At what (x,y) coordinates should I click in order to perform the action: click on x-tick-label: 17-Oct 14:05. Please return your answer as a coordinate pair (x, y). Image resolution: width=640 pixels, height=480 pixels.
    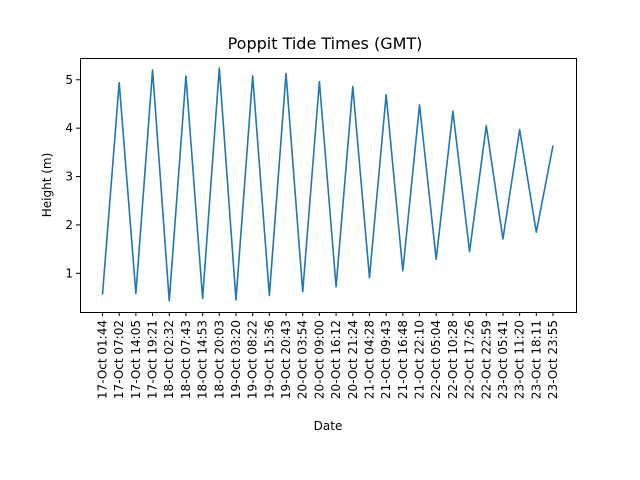
    Looking at the image, I should click on (136, 359).